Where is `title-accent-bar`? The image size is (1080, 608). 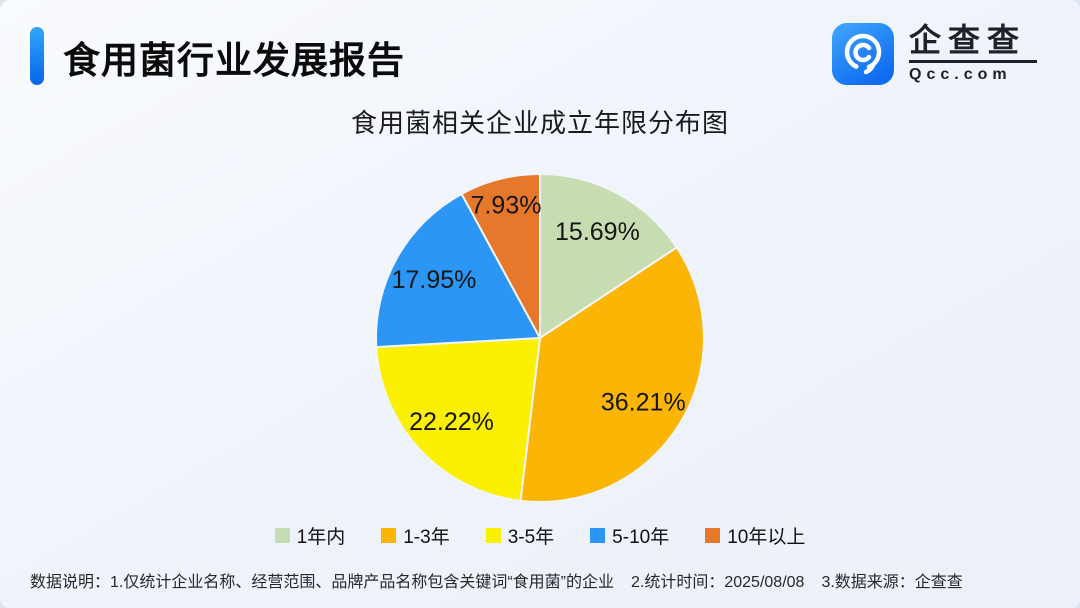 title-accent-bar is located at coordinates (37, 56).